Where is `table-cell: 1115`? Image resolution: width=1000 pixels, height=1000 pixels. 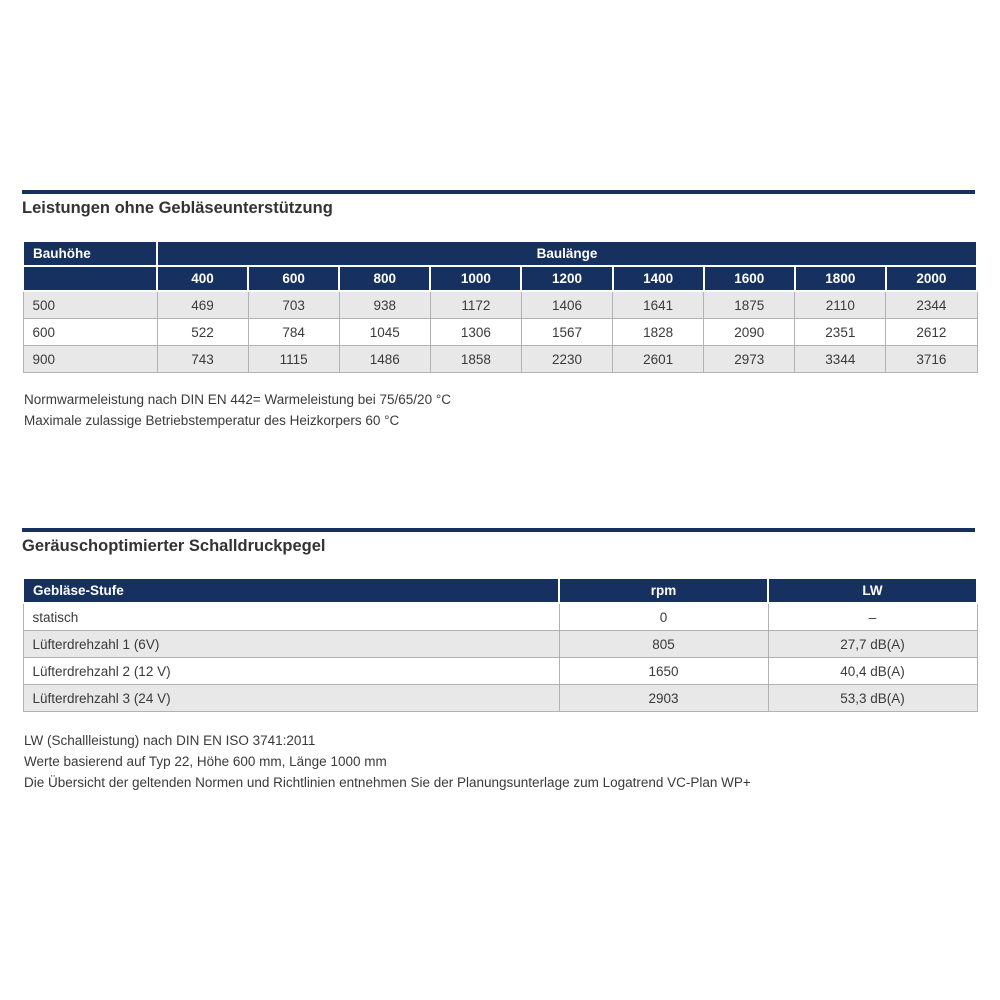 table-cell: 1115 is located at coordinates (293, 359).